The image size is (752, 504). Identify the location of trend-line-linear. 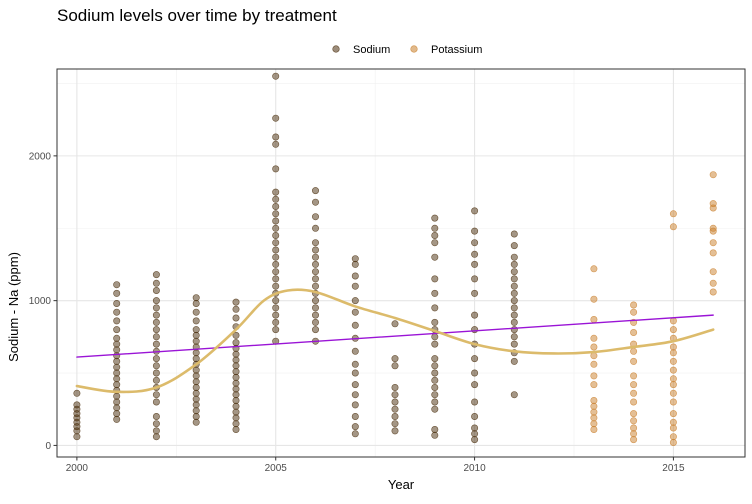
(395, 336).